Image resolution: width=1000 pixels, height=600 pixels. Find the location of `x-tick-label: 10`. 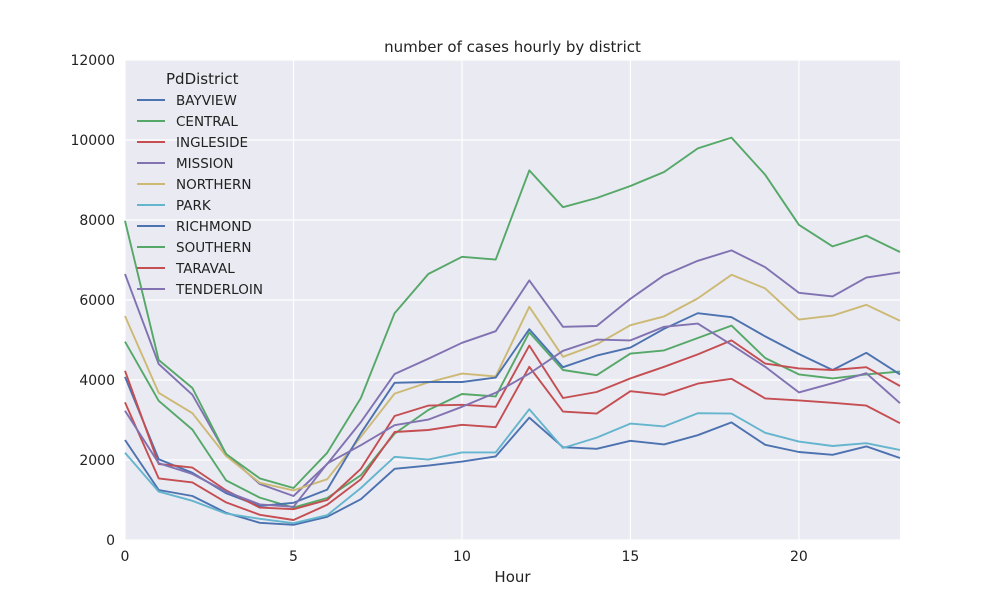

x-tick-label: 10 is located at coordinates (462, 557).